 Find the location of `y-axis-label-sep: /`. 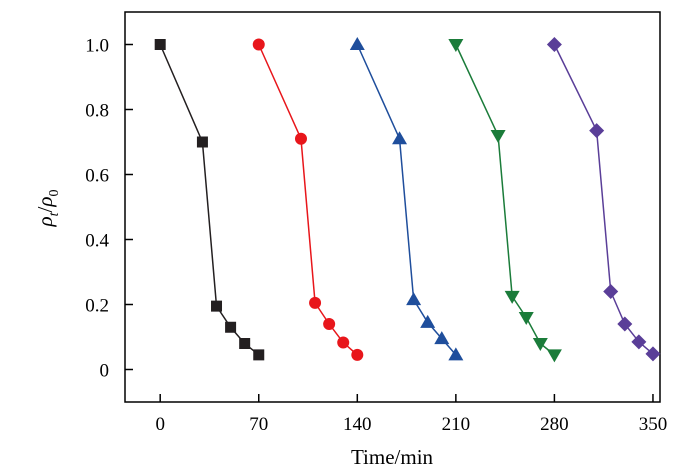

y-axis-label-sep: / is located at coordinates (45, 209).